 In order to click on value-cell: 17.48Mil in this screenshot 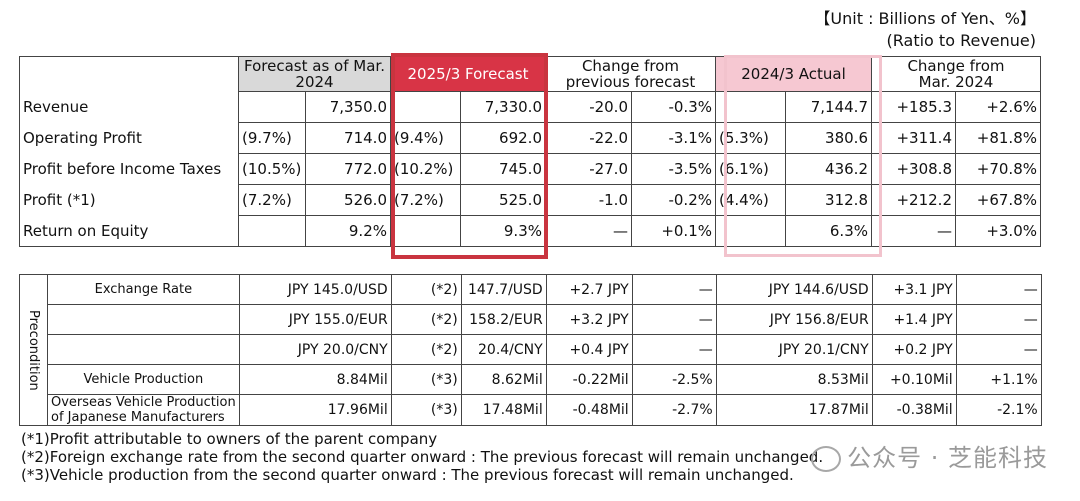, I will do `click(503, 410)`.